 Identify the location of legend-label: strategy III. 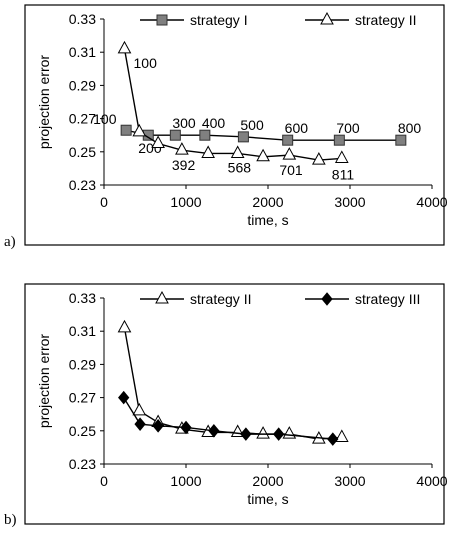
(387, 299).